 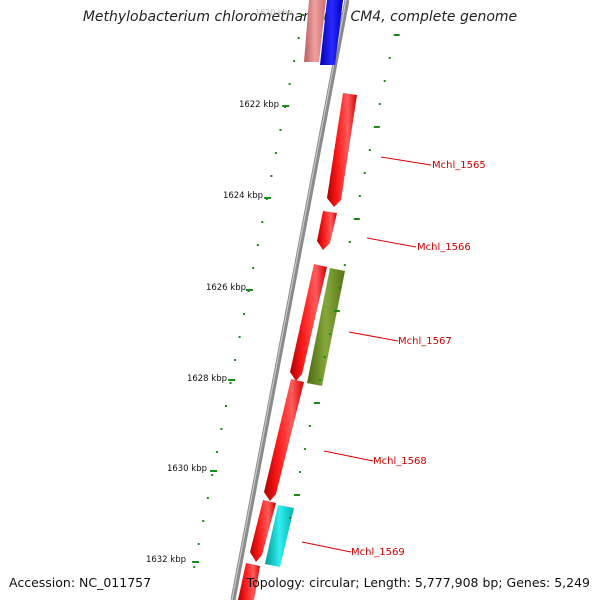 I want to click on scale-label-1622: 1622 kbp, so click(x=259, y=105).